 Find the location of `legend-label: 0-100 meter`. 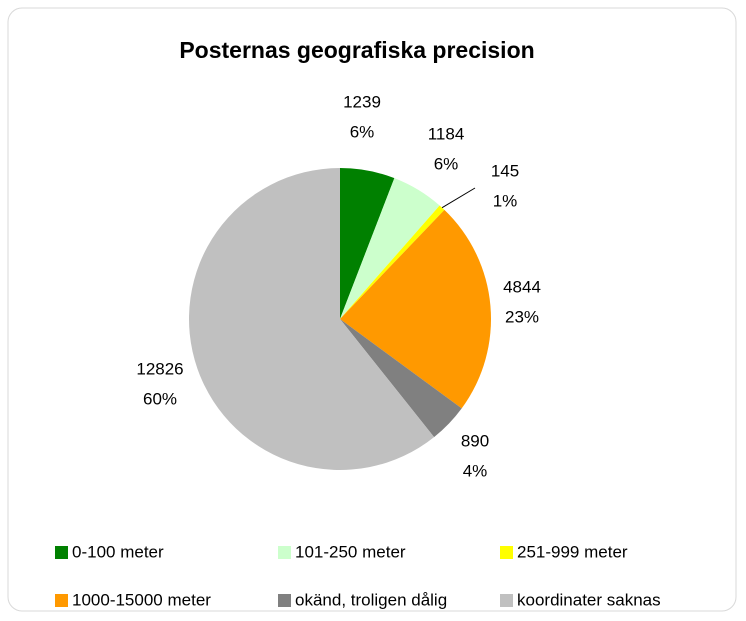

legend-label: 0-100 meter is located at coordinates (118, 551).